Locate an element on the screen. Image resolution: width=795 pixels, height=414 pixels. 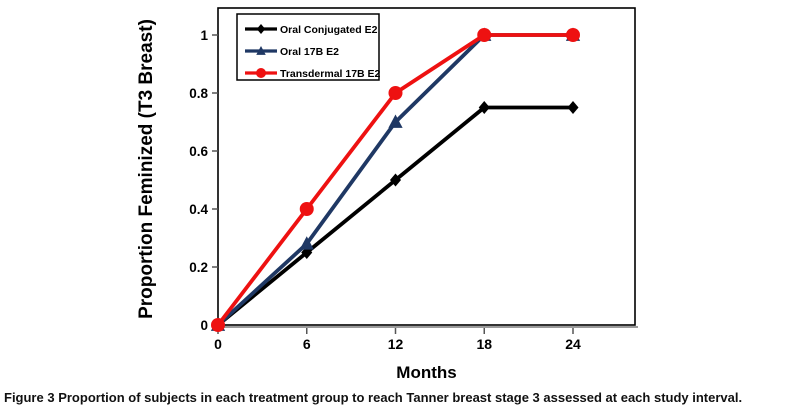
y-axis: 0 0.2 0.4 0.6 0.8 1 is located at coordinates (203, 180).